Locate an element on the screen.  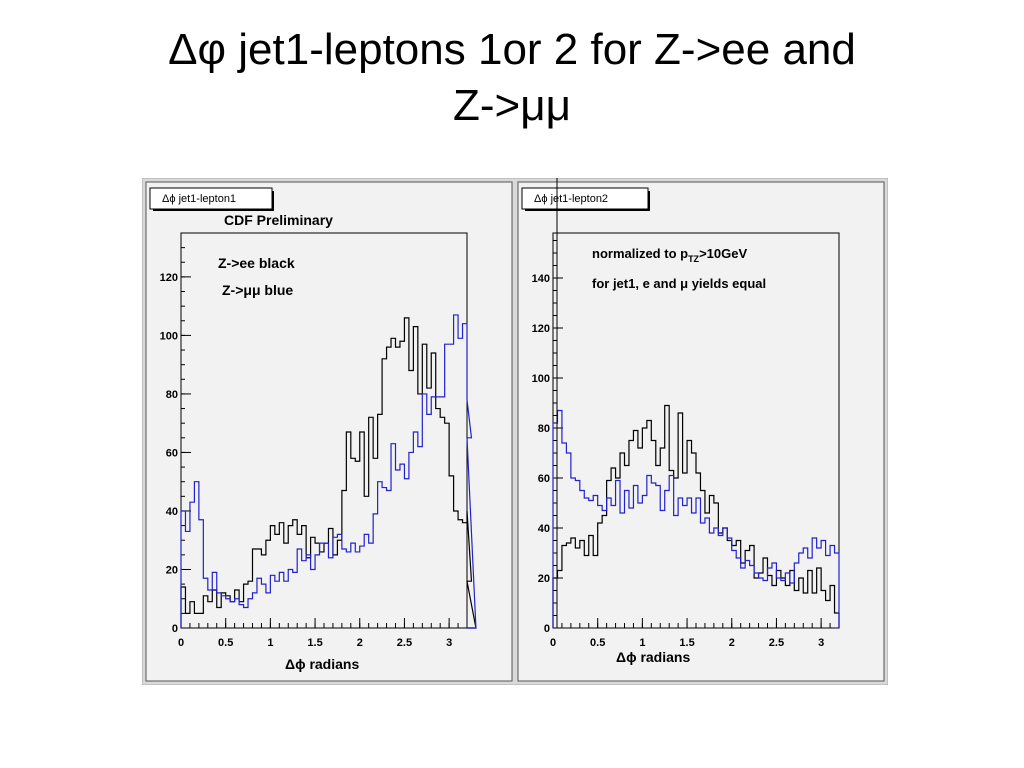
stats-box-shadow-left is located at coordinates (273, 201).